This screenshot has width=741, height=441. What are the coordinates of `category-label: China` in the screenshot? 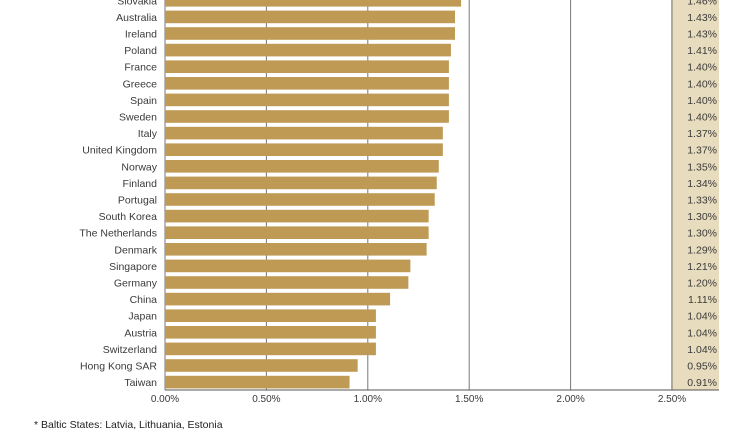 It's located at (144, 300).